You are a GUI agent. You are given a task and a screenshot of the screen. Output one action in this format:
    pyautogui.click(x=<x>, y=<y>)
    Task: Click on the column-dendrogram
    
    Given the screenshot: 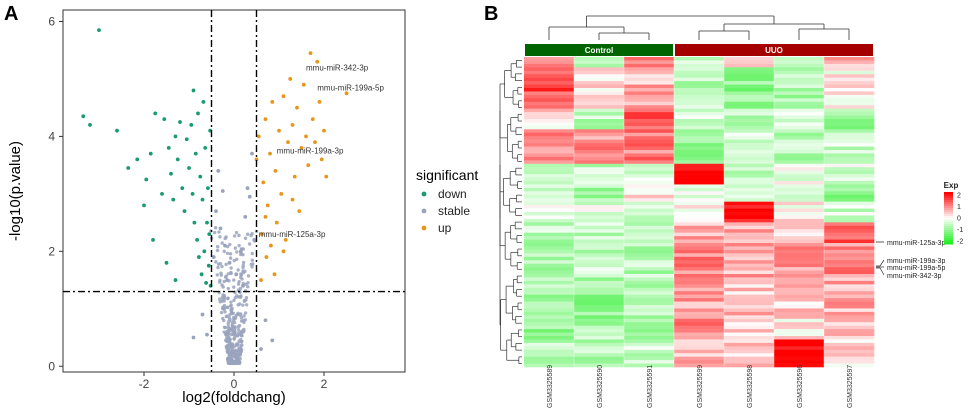 What is the action you would take?
    pyautogui.click(x=699, y=27)
    